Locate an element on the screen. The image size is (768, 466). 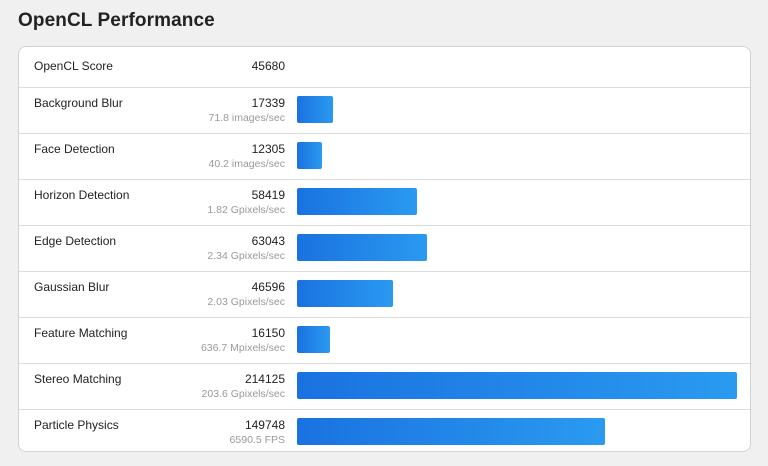
test-row: Feature Matching 16150 636.7 Mpixels/sec is located at coordinates (384, 341).